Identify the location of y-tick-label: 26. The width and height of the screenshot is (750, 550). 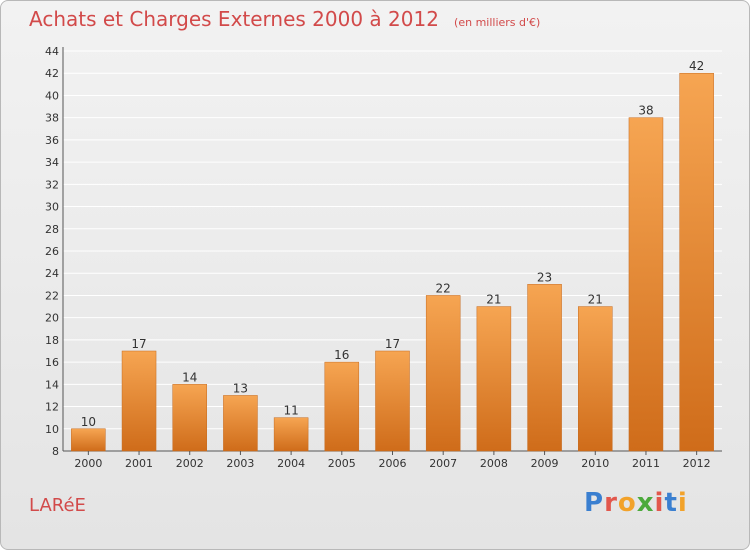
(52, 251).